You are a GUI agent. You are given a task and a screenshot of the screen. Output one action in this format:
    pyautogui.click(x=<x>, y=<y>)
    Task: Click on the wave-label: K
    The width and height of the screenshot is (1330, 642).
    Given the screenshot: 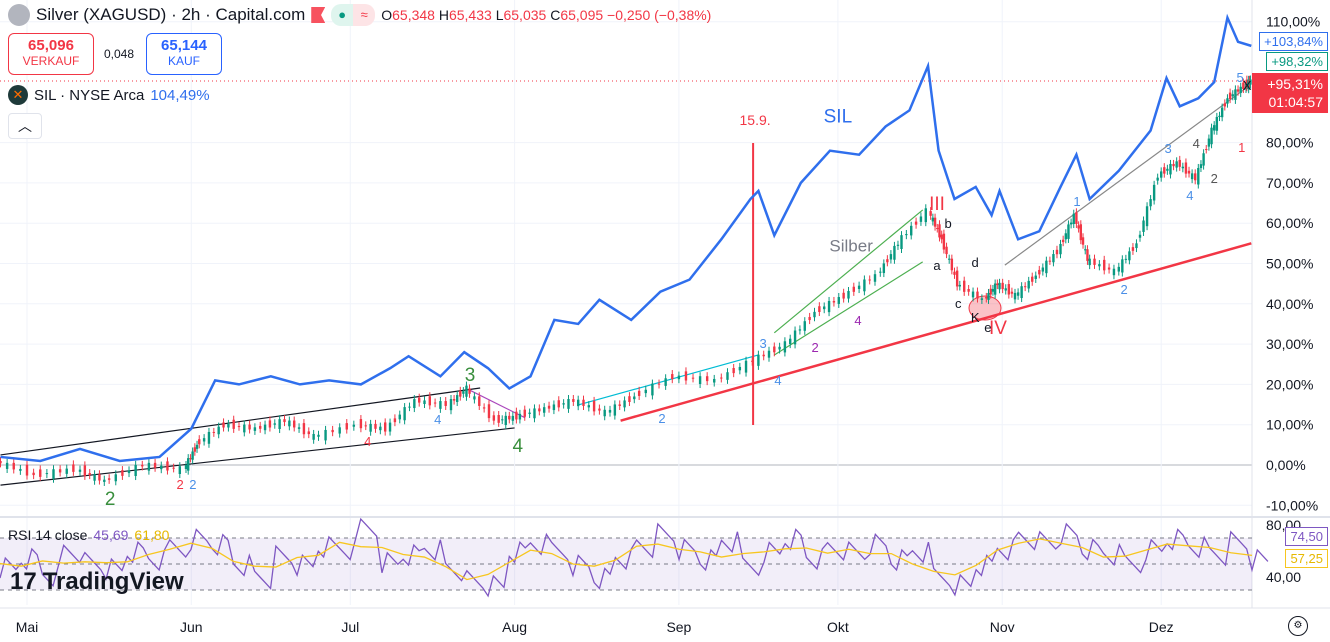 What is the action you would take?
    pyautogui.click(x=975, y=317)
    